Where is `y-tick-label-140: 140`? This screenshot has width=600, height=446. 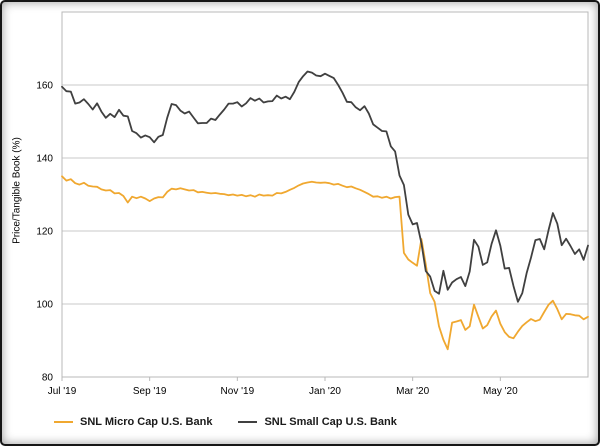 y-tick-label-140: 140 is located at coordinates (44, 159).